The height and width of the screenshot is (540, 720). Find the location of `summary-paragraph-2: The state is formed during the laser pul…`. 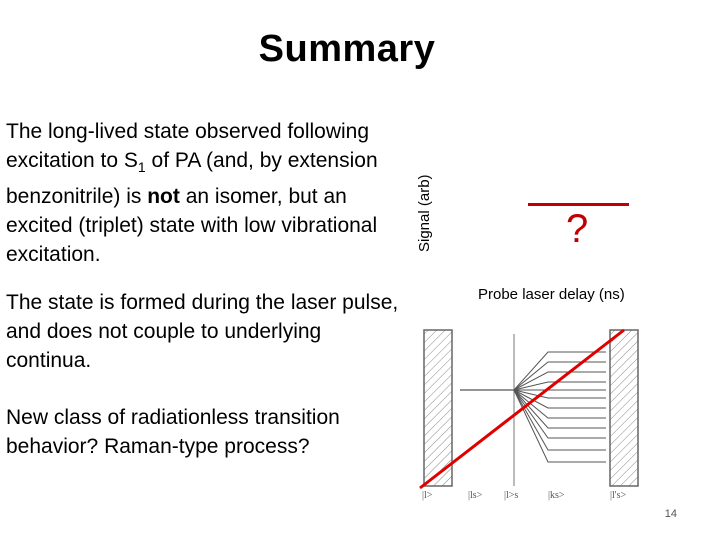

summary-paragraph-2: The state is formed during the laser pul… is located at coordinates (202, 331).